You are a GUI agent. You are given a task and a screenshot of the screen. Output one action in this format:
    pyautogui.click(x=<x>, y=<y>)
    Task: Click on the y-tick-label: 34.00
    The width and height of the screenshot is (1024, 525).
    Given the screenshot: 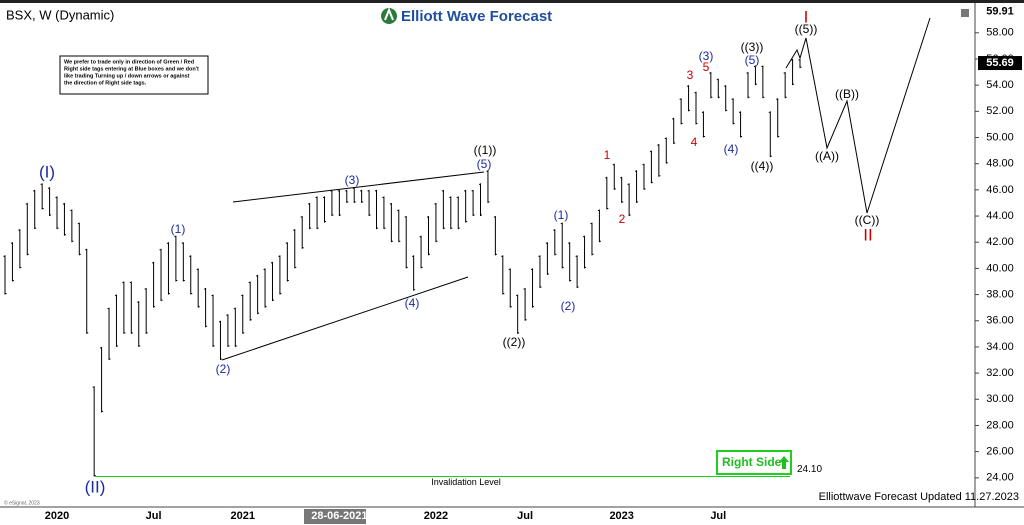 What is the action you would take?
    pyautogui.click(x=1000, y=347)
    